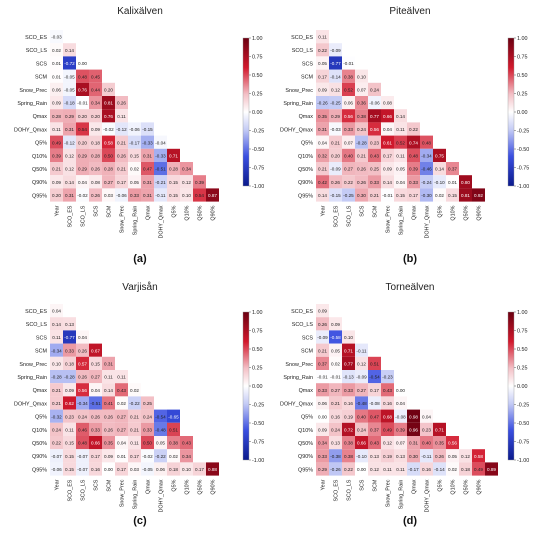 This screenshot has height=541, width=550. What do you see at coordinates (95, 469) in the screenshot?
I see `cell-value-label: 0.16` at bounding box center [95, 469].